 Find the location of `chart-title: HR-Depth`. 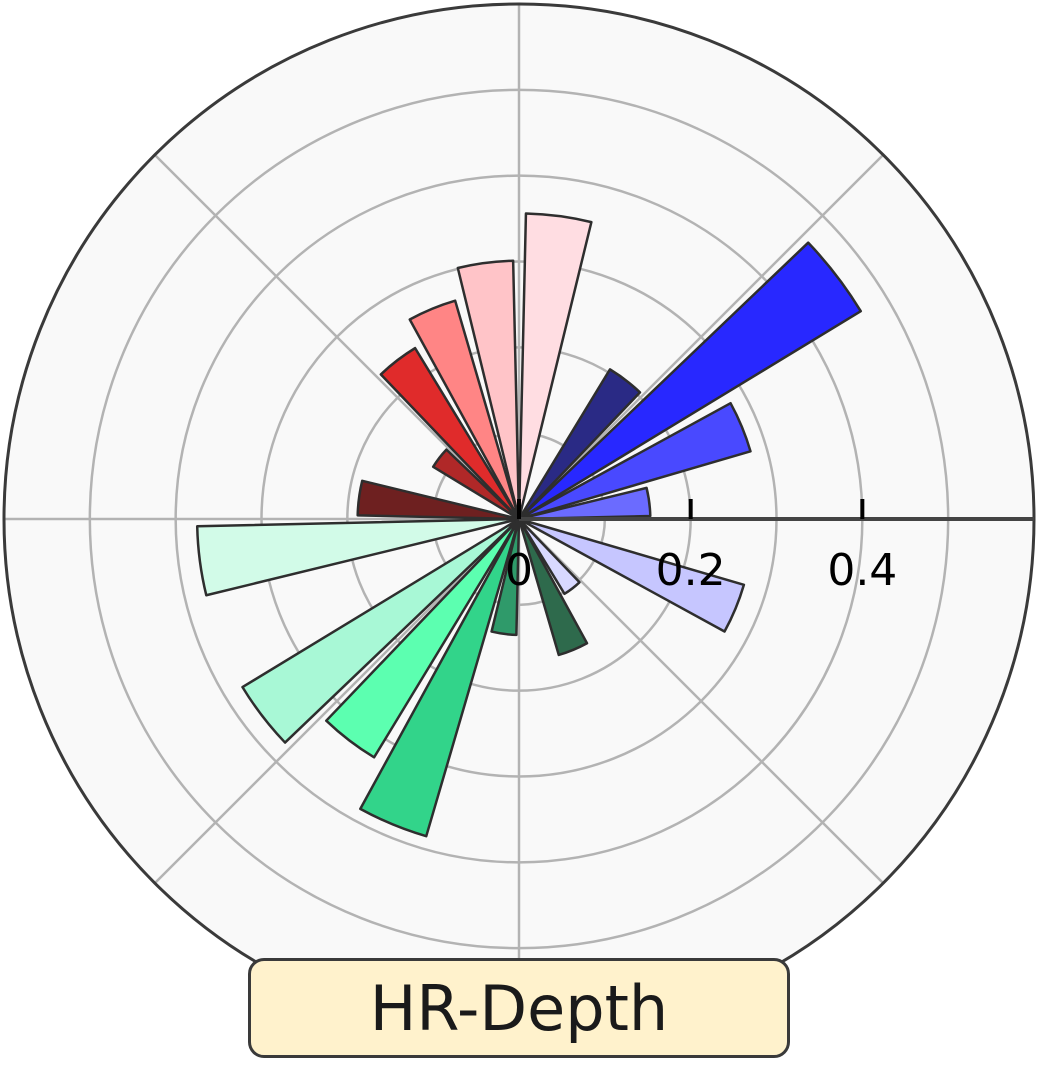

chart-title: HR-Depth is located at coordinates (519, 1008).